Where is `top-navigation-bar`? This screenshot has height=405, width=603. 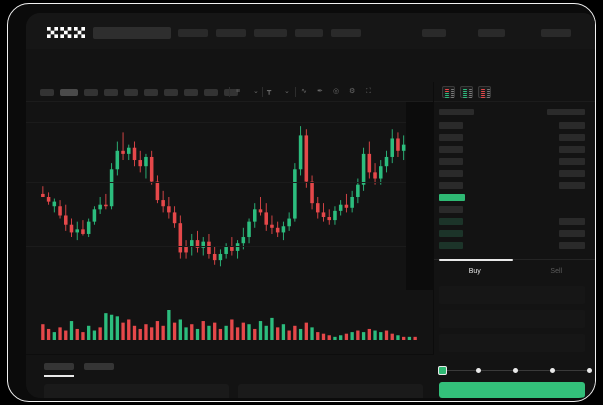
top-navigation-bar is located at coordinates (310, 31).